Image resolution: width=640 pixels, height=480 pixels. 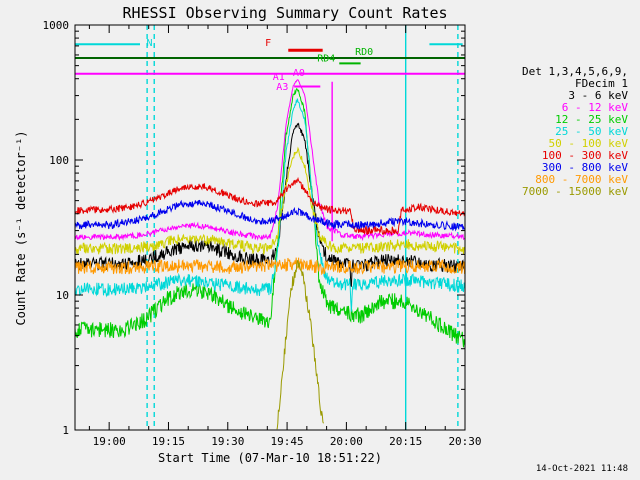 What do you see at coordinates (168, 441) in the screenshot?
I see `x-tick-label: 19:15` at bounding box center [168, 441].